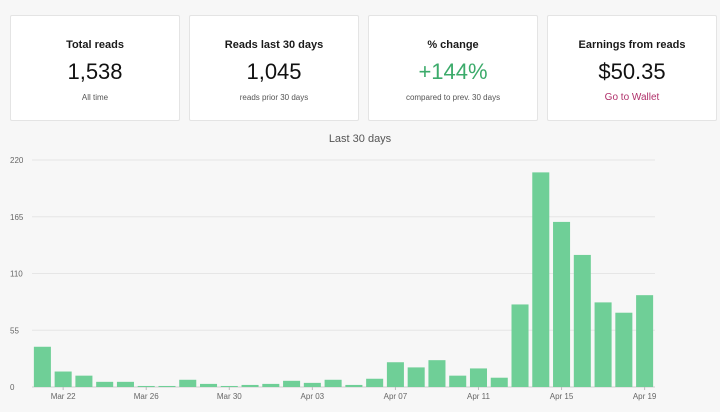 The image size is (720, 412). What do you see at coordinates (17, 217) in the screenshot?
I see `y-tick-label: 165` at bounding box center [17, 217].